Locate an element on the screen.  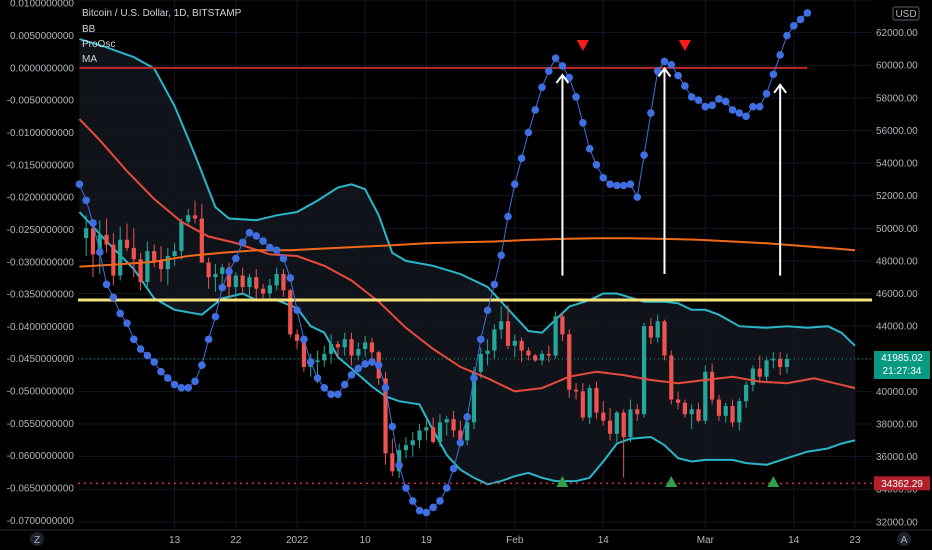
price-tick-label: 52000.00 is located at coordinates (897, 196).